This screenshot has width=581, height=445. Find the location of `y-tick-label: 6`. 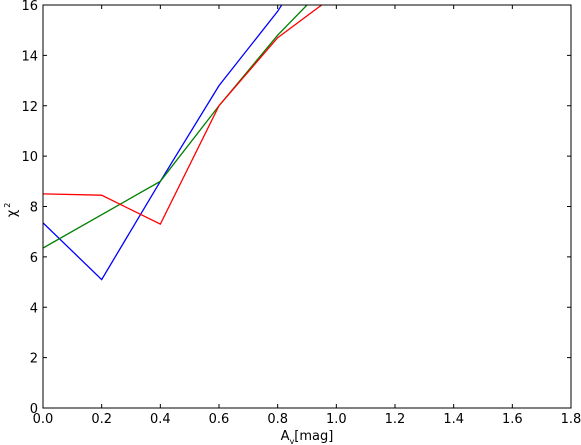

y-tick-label: 6 is located at coordinates (34, 258).